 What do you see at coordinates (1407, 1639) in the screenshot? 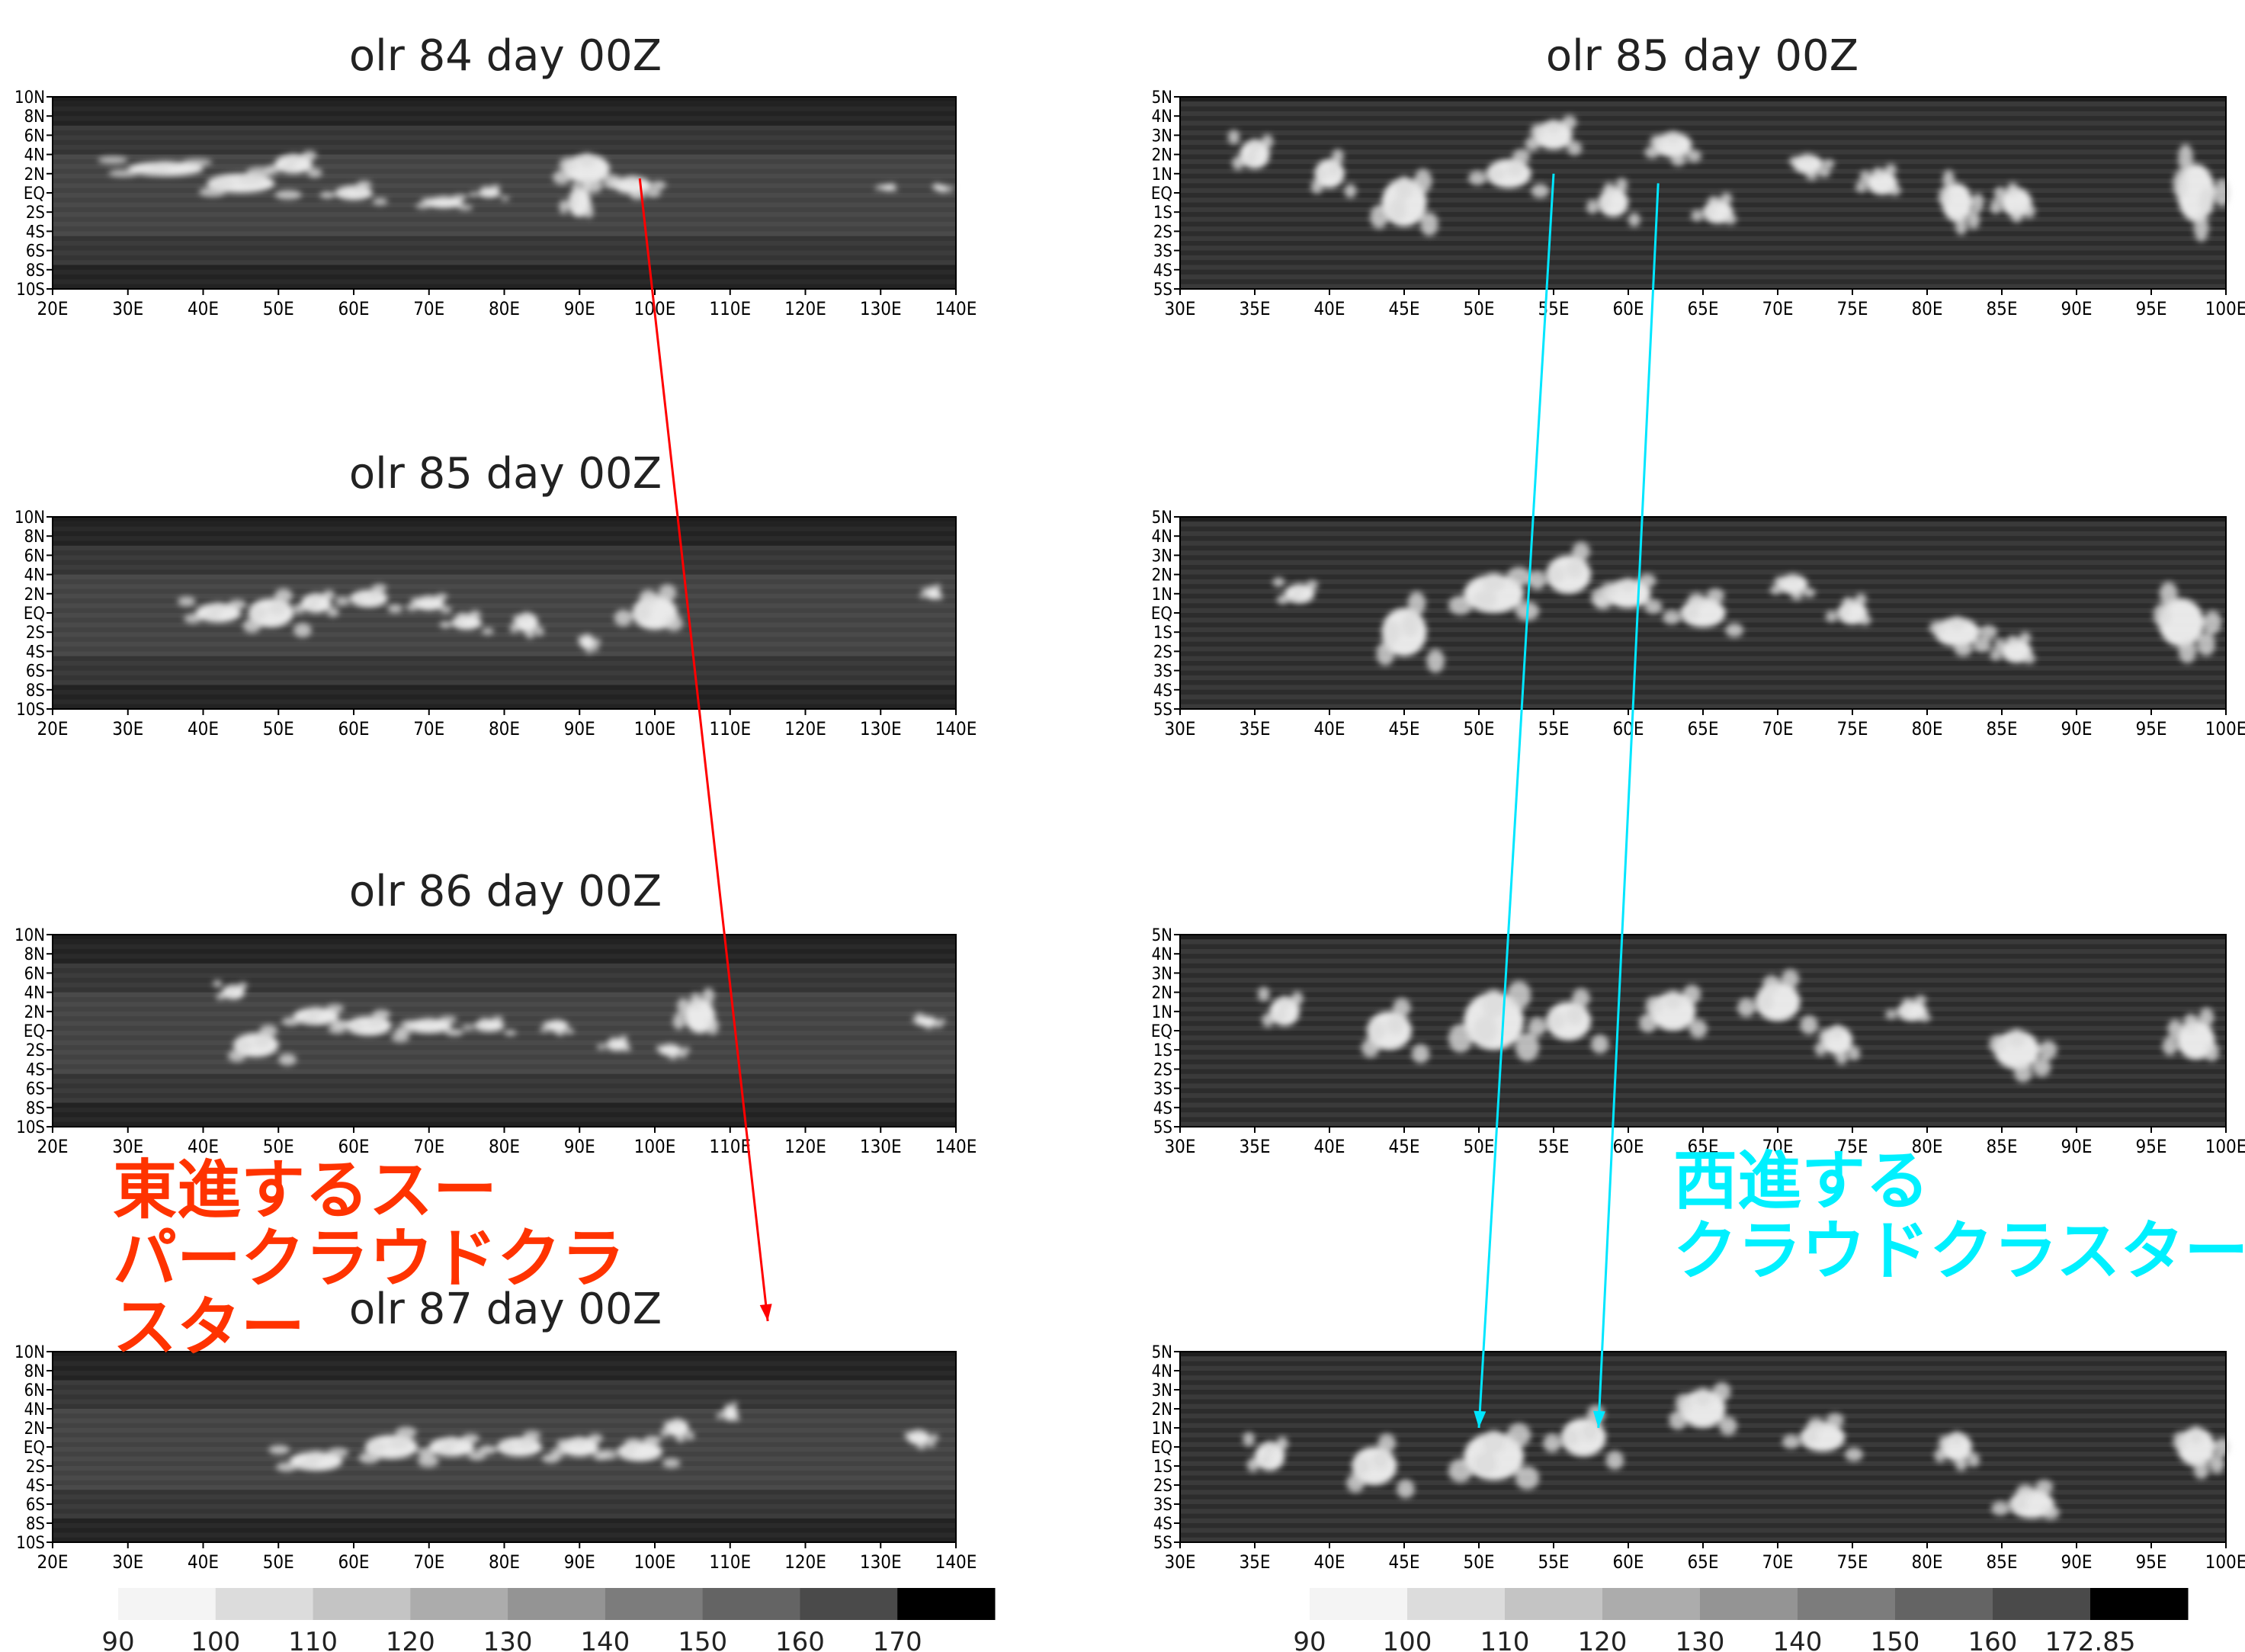
I see `colorbar-label: 100` at bounding box center [1407, 1639].